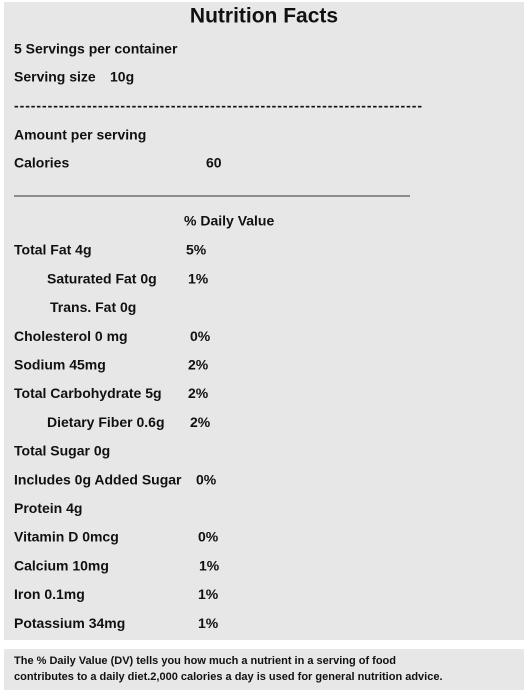  What do you see at coordinates (80, 135) in the screenshot?
I see `amount-per-serving: Amount per serving` at bounding box center [80, 135].